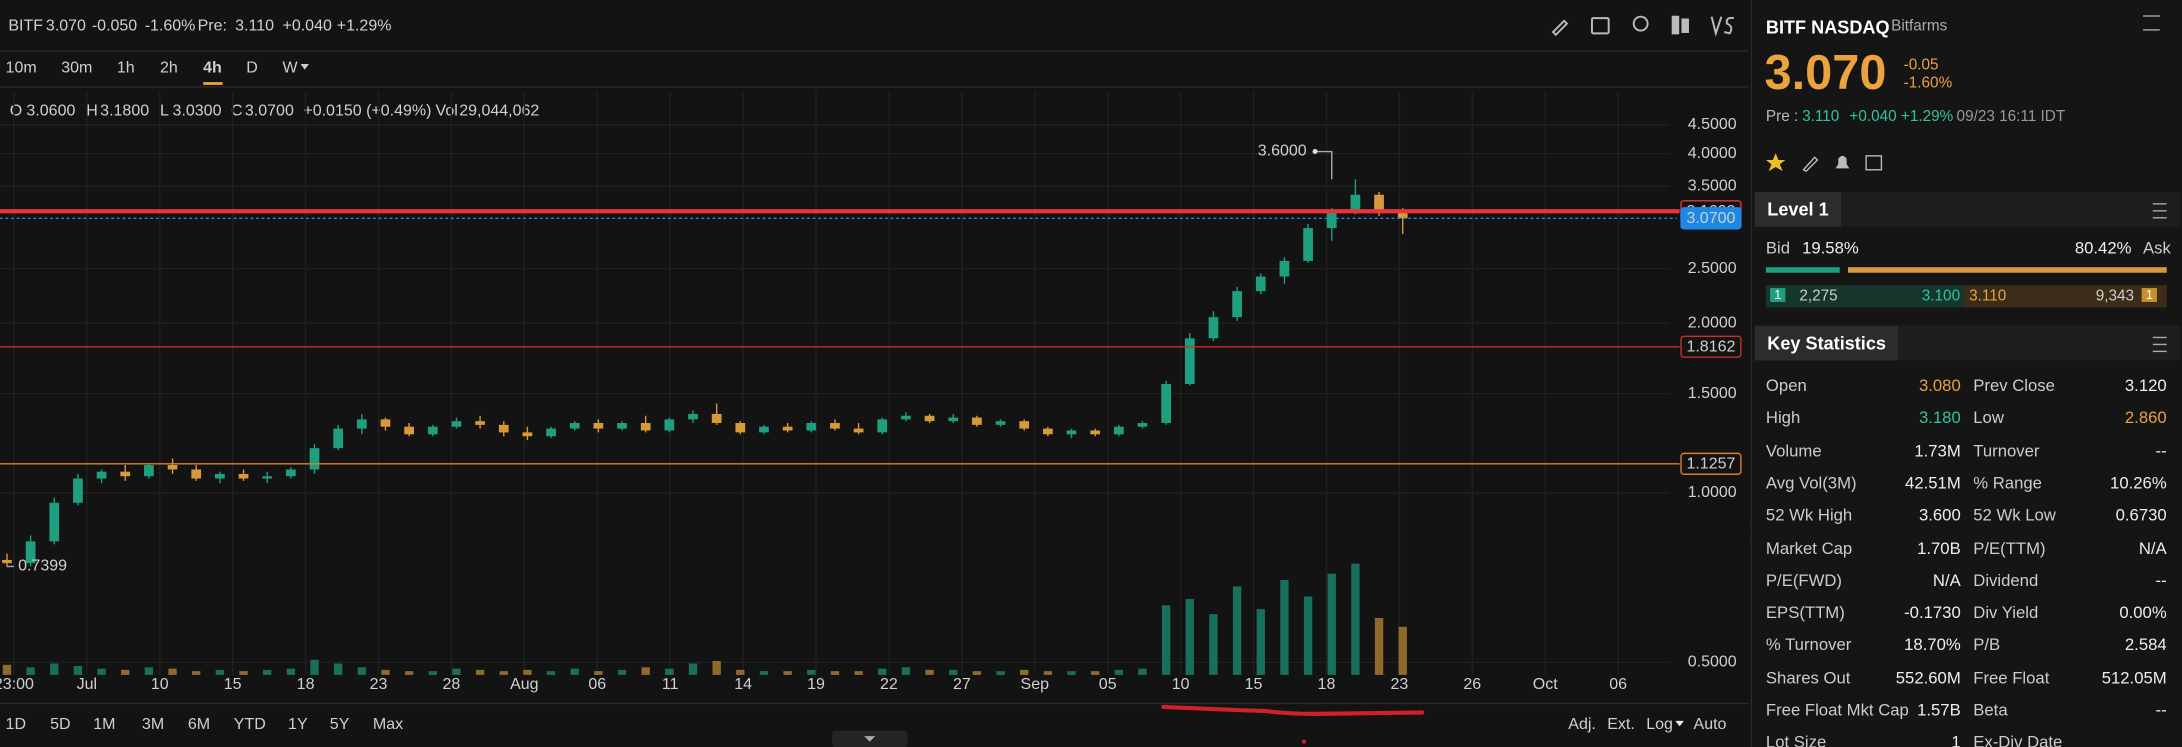 The width and height of the screenshot is (2182, 747). Describe the element at coordinates (388, 724) in the screenshot. I see `range-button: Max` at that location.